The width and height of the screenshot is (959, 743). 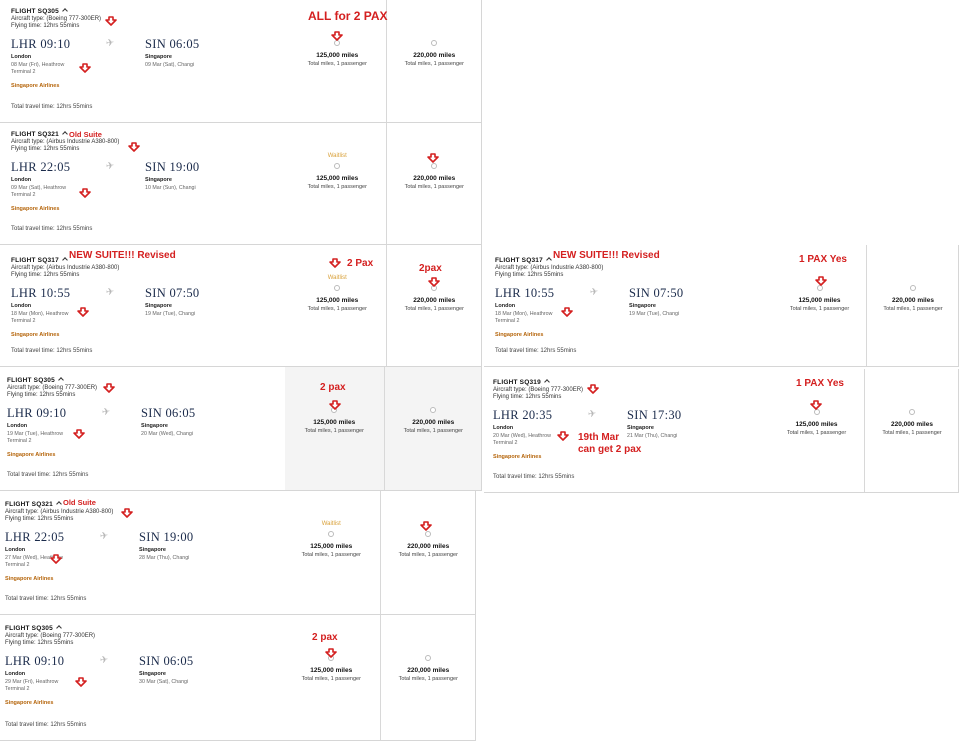 What do you see at coordinates (521, 382) in the screenshot?
I see `flight-number-toggle: FLIGHT SQ319` at bounding box center [521, 382].